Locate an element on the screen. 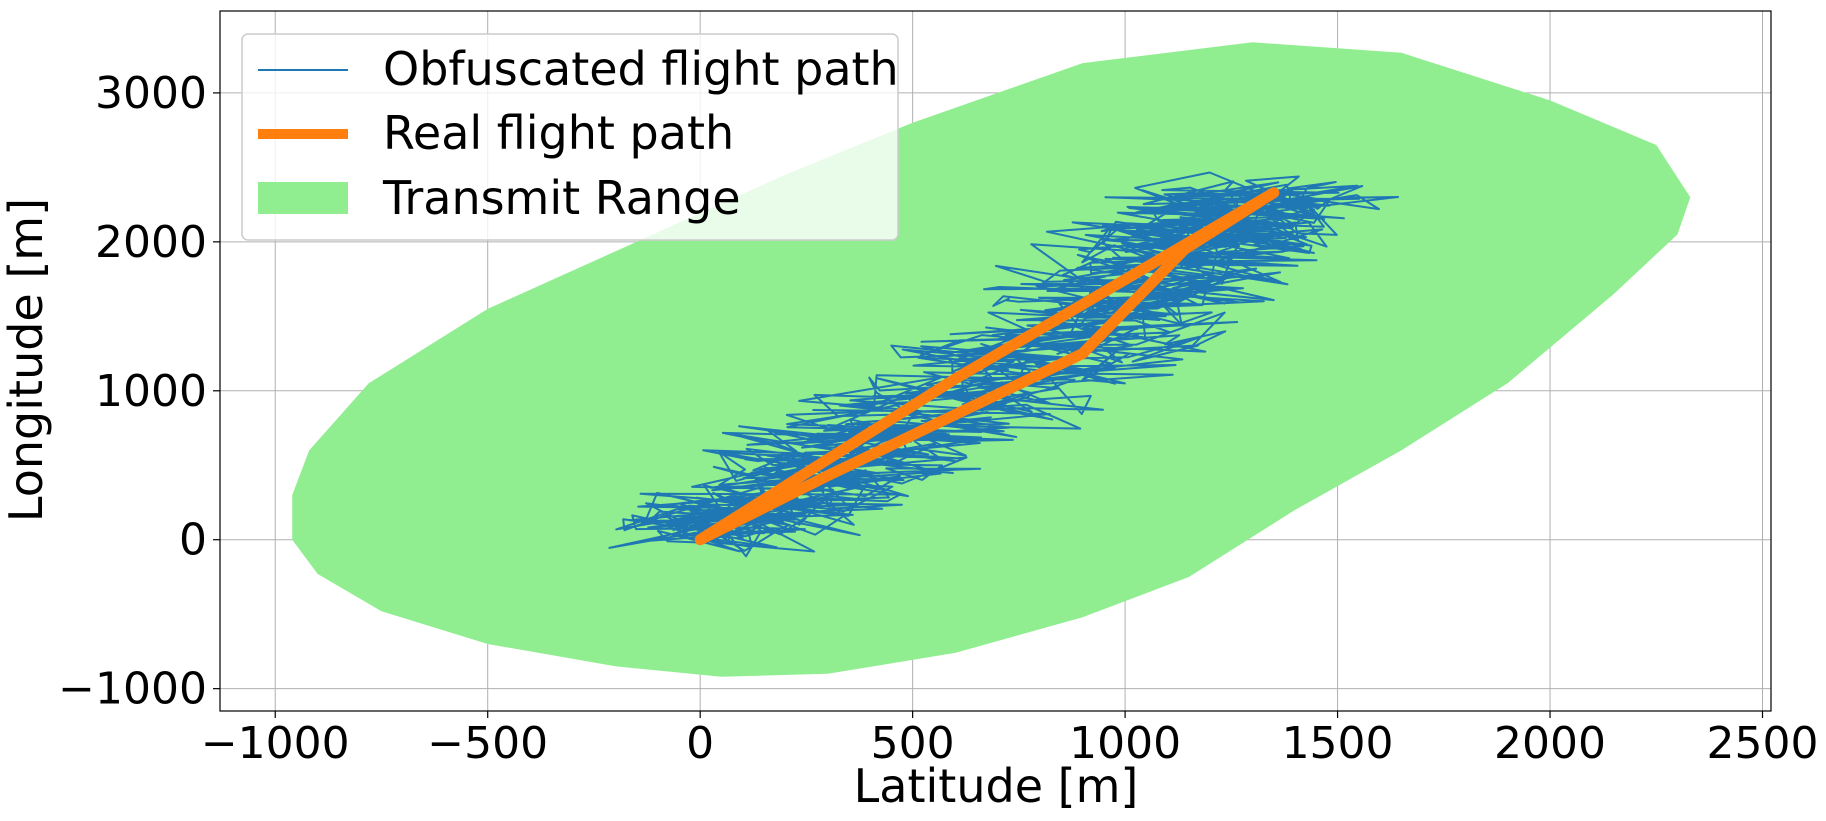  x-tick-label: 1500 is located at coordinates (1338, 743).